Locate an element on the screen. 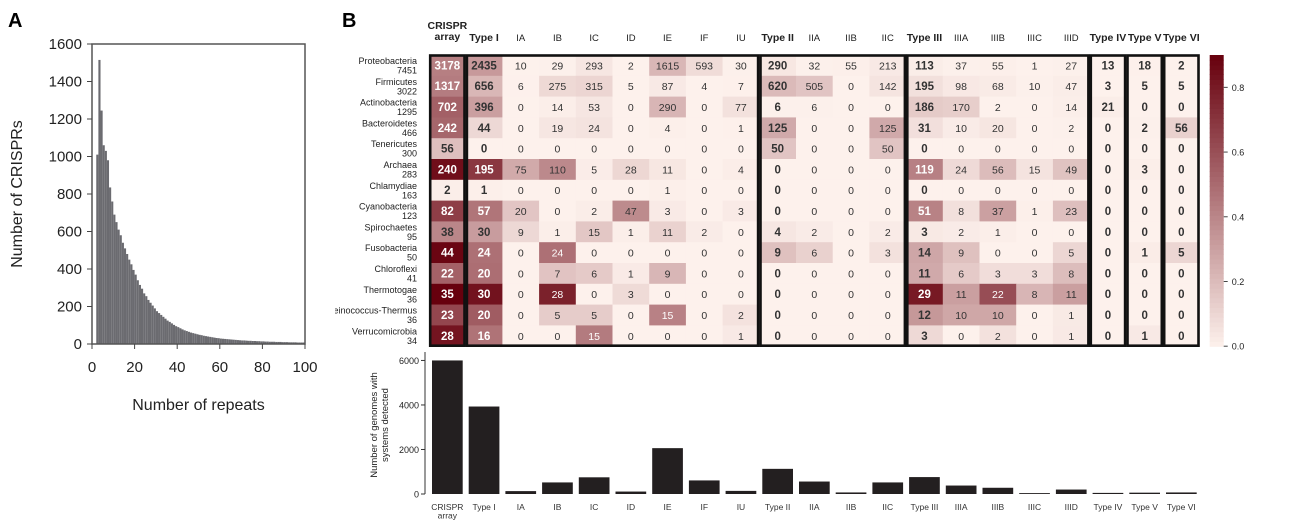 This screenshot has height=522, width=1310. x-tick-label: 80 is located at coordinates (262, 367).